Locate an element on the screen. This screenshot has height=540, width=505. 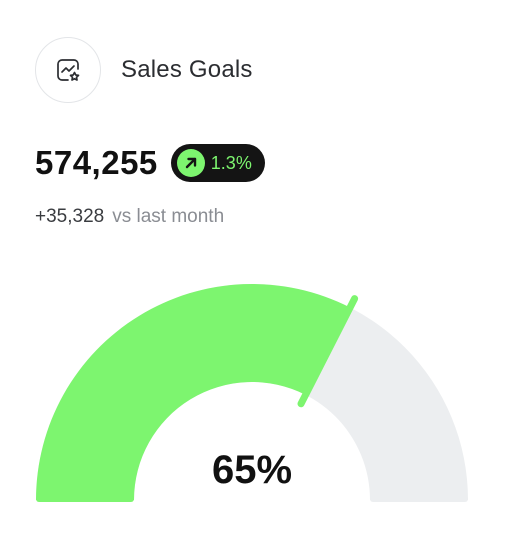
comparison-row: +35,328 vs last month is located at coordinates (129, 217).